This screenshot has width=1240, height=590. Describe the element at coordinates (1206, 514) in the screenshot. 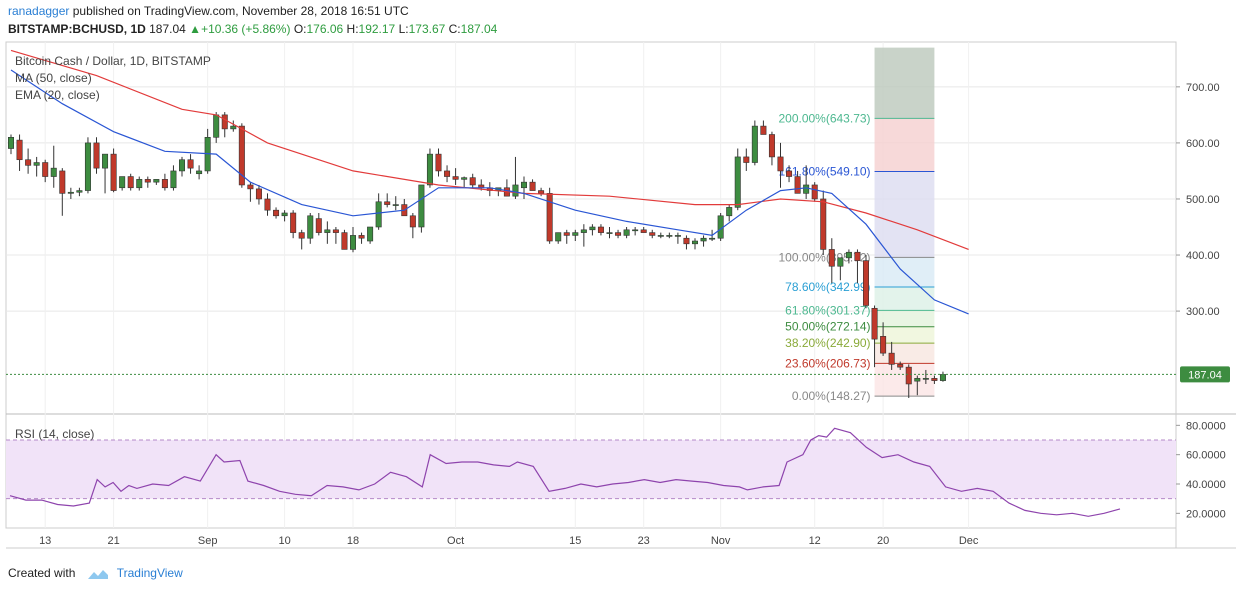

I see `rsi-tick-label: 20.0000` at that location.